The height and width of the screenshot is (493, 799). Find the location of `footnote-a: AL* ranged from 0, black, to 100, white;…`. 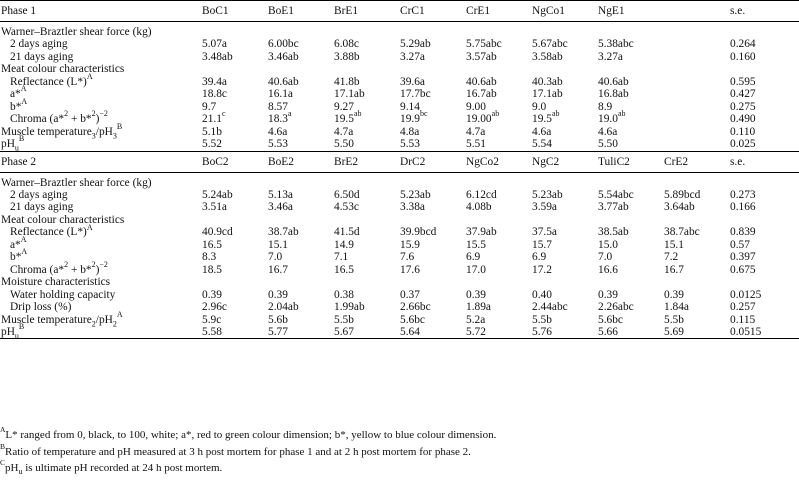

footnote-a: AL* ranged from 0, black, to 100, white;… is located at coordinates (248, 433).